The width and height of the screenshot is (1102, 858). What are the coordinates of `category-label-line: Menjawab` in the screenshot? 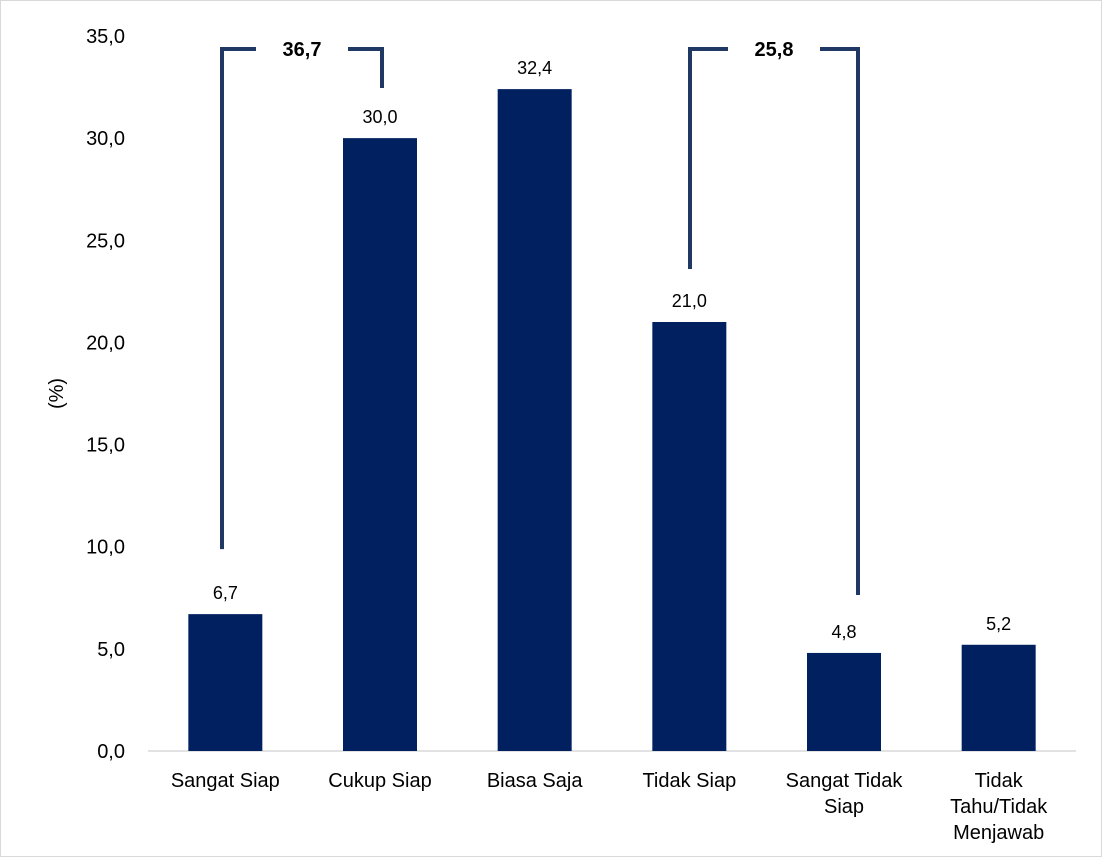 It's located at (998, 833).